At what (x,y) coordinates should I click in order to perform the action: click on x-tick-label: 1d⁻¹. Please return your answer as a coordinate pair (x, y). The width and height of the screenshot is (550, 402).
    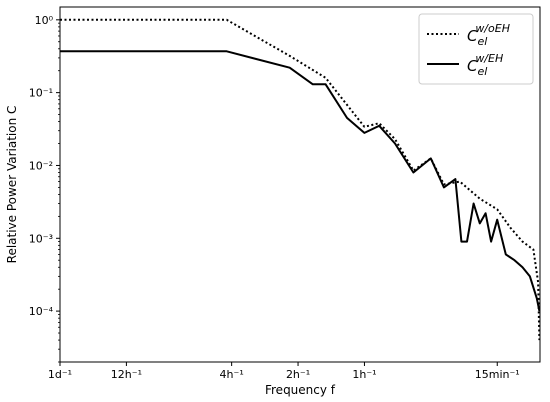
    Looking at the image, I should click on (60, 374).